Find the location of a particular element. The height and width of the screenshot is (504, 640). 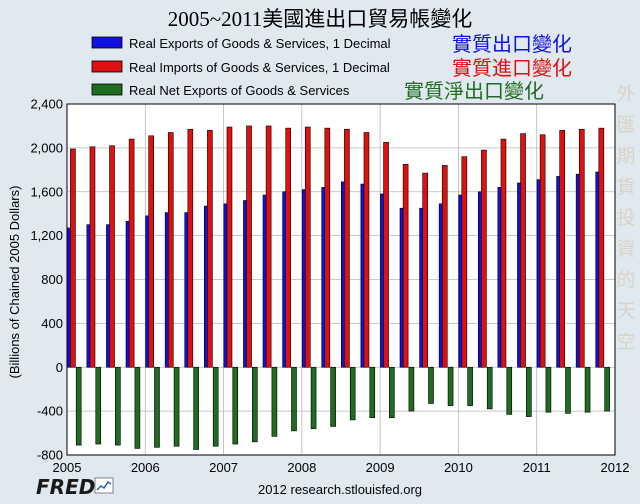

y-tick-label: 2,000 is located at coordinates (46, 147).